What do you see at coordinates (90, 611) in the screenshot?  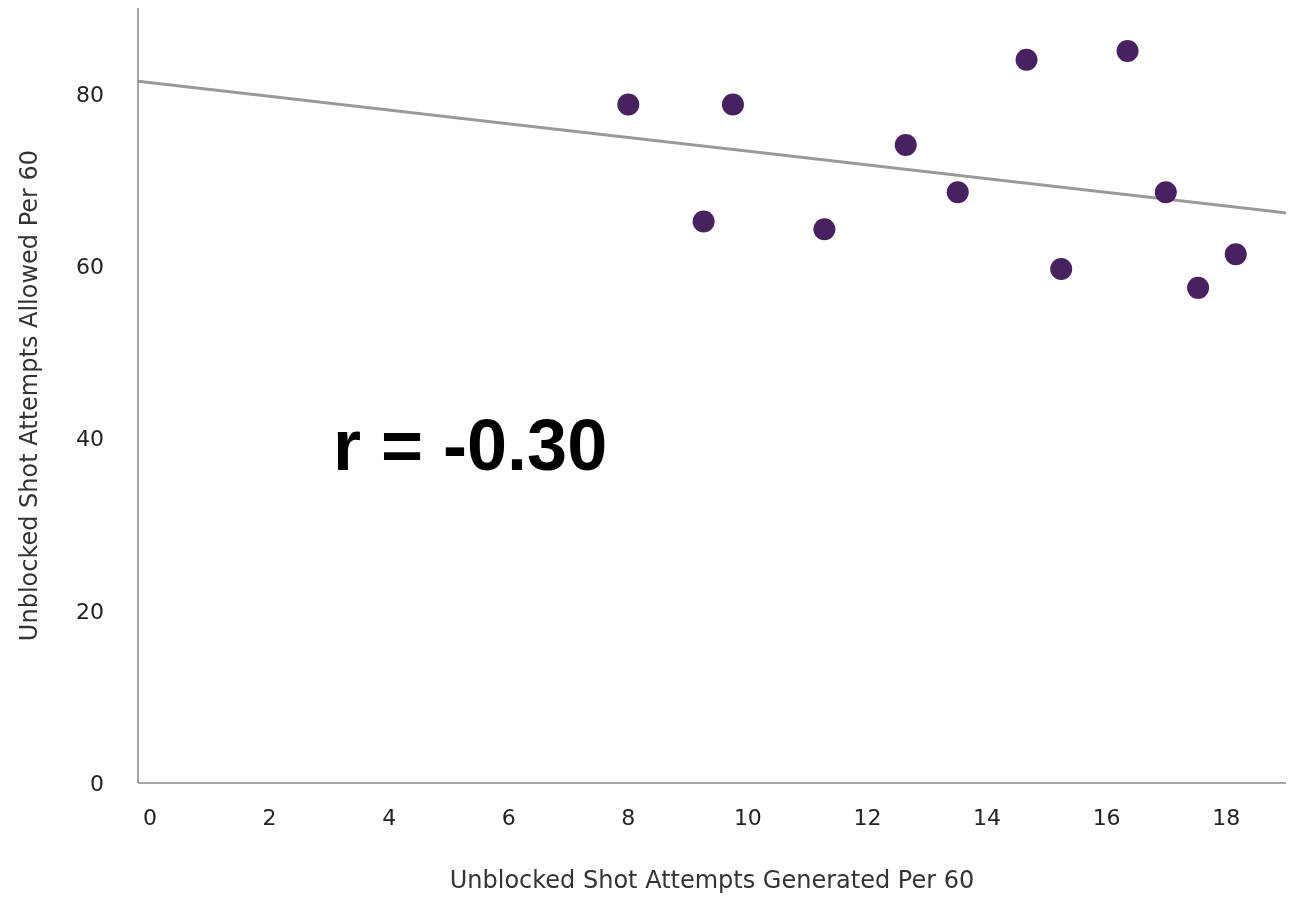 I see `y-tick-label: 20` at bounding box center [90, 611].